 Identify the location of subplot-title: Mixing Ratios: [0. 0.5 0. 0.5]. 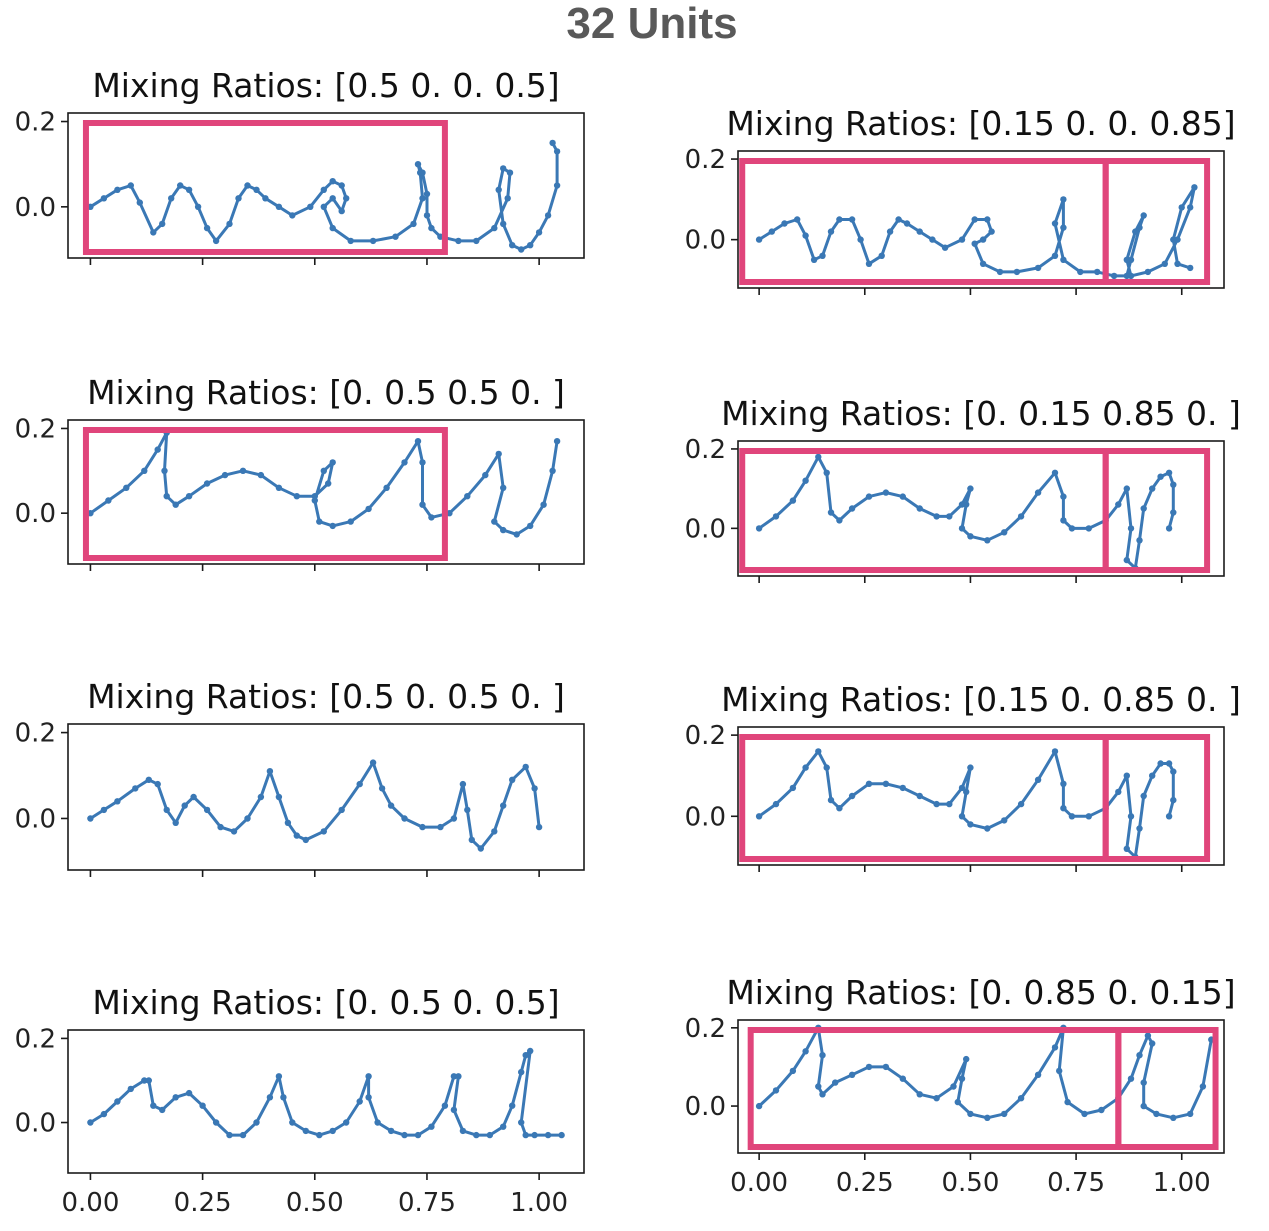
(325, 1002).